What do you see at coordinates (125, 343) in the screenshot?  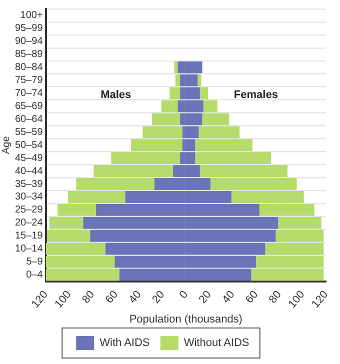 I see `legend-label: With AIDS` at bounding box center [125, 343].